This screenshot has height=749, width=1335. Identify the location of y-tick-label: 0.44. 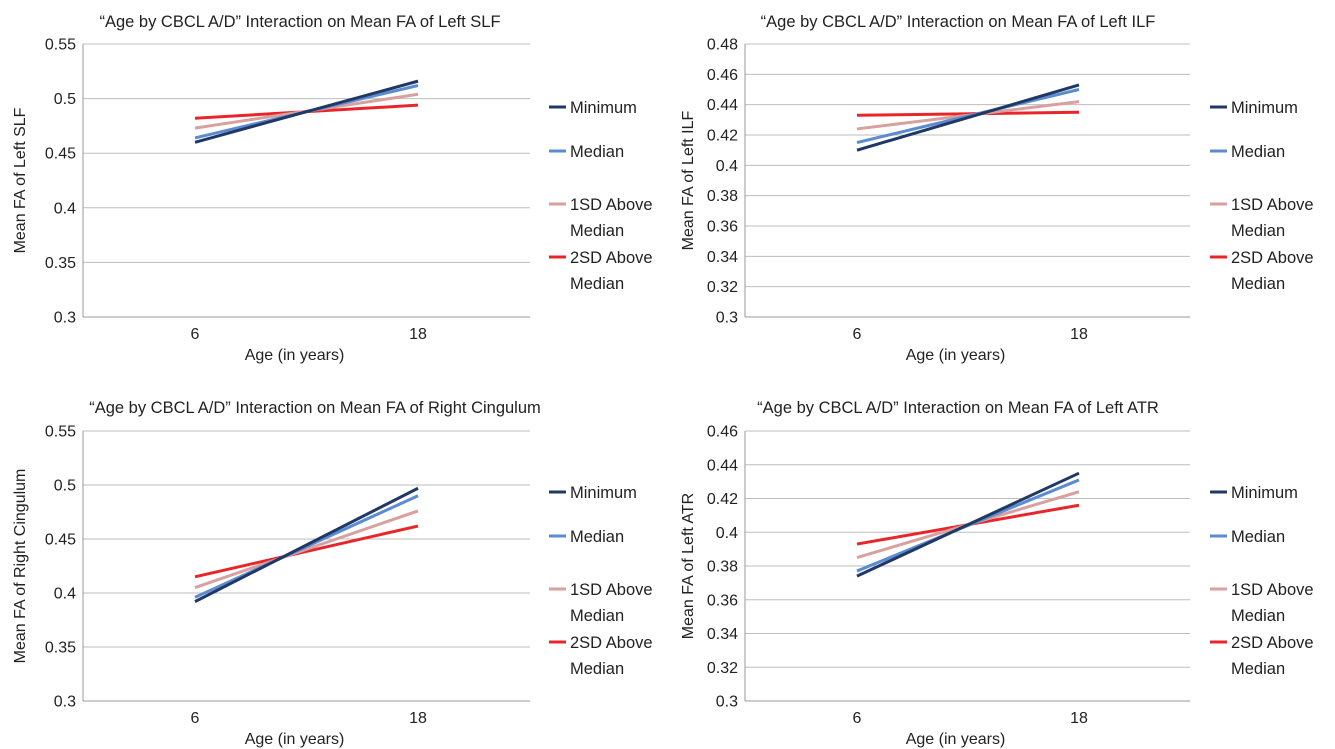
(722, 465).